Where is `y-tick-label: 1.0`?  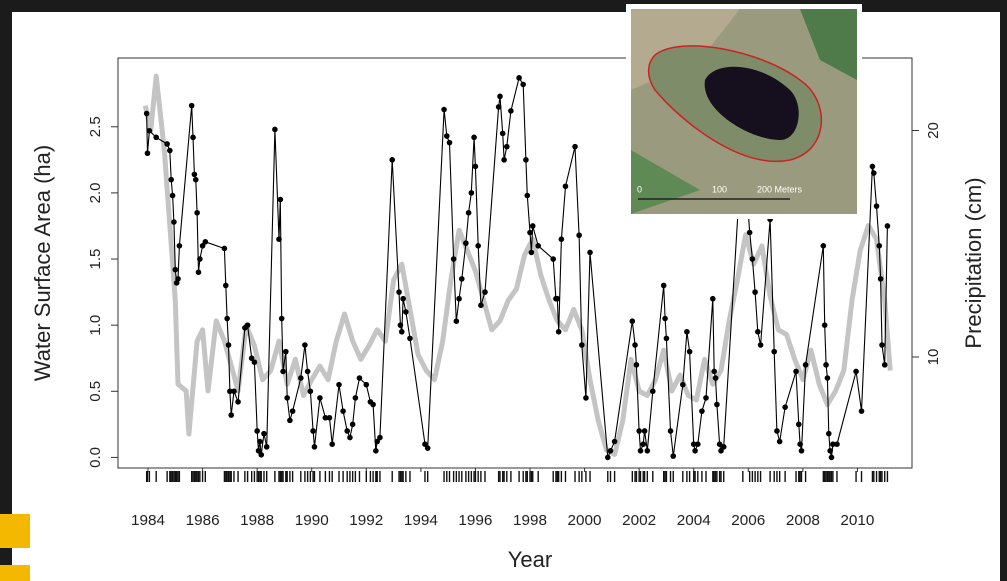
y-tick-label: 1.0 is located at coordinates (95, 325).